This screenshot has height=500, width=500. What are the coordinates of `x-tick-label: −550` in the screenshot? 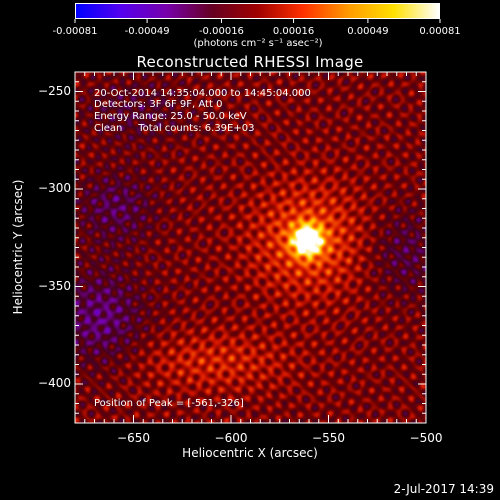 It's located at (328, 438).